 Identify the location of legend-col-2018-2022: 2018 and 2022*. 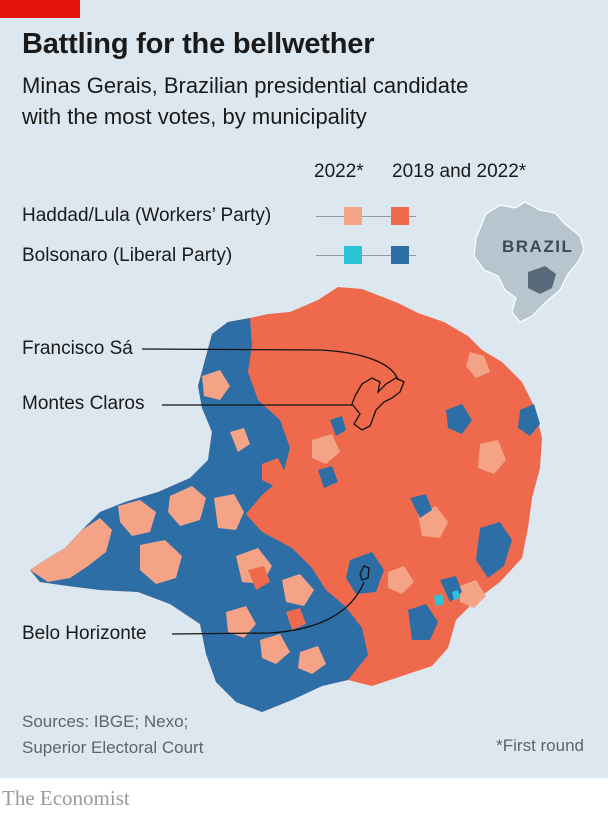
(459, 171).